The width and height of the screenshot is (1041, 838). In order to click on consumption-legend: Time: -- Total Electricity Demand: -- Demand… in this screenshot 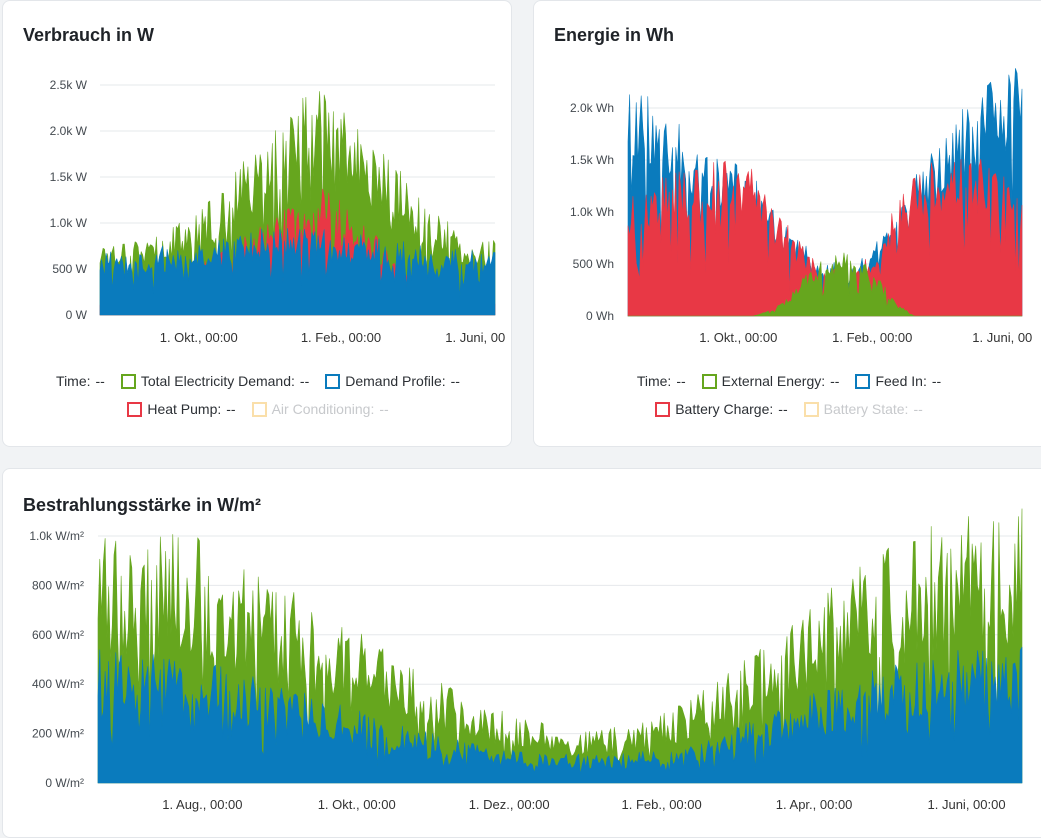, I will do `click(258, 395)`.